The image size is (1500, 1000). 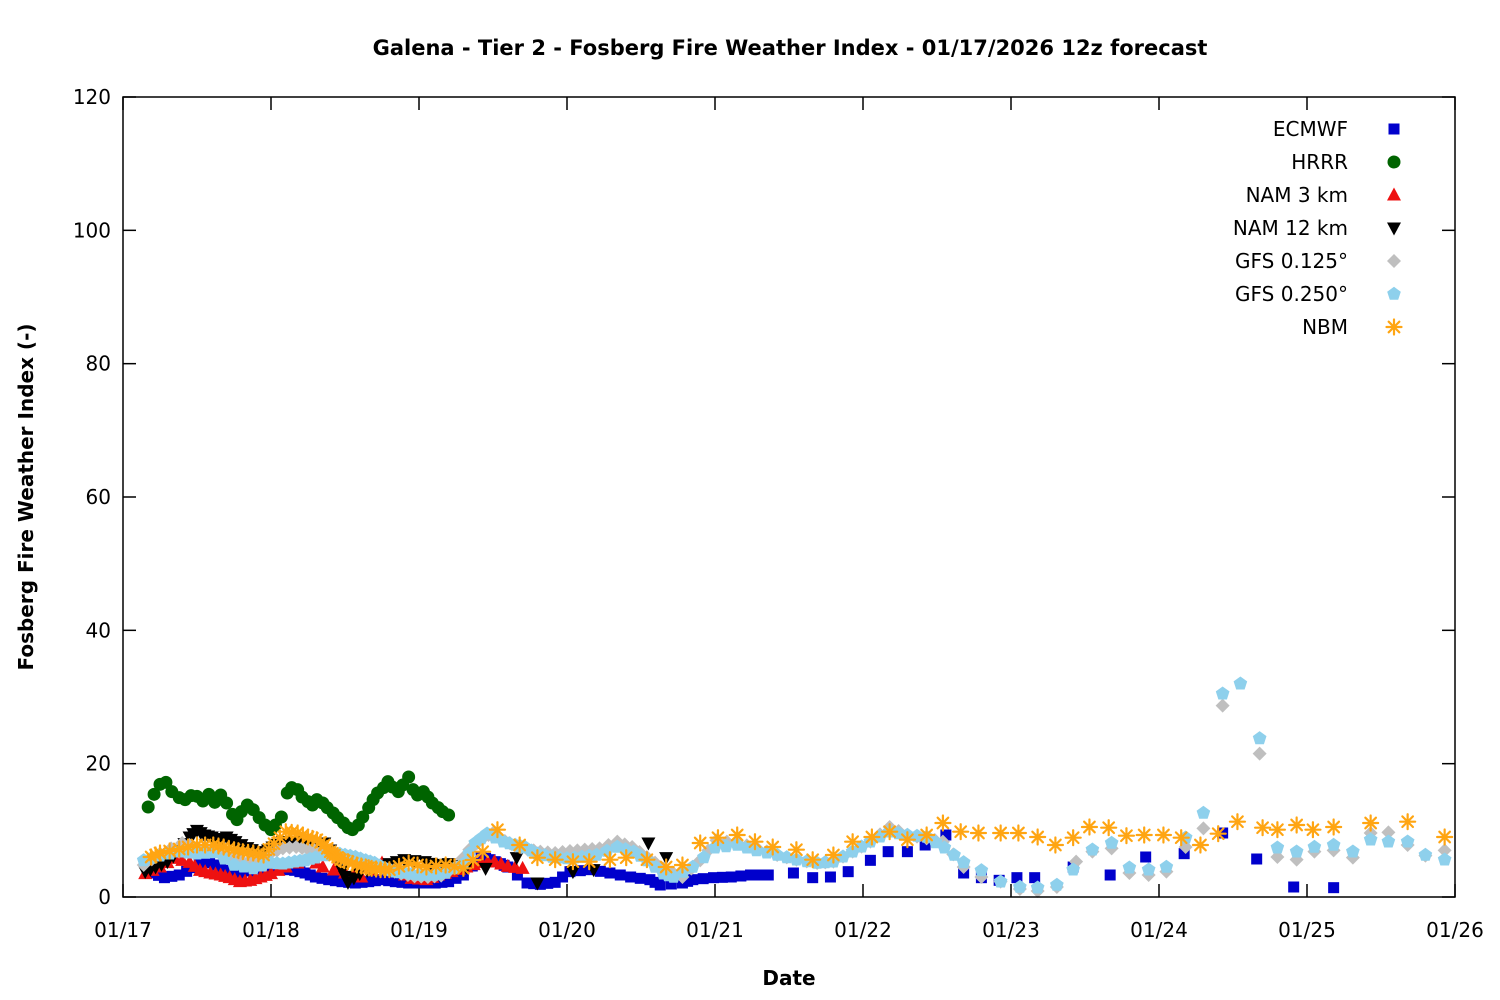 What do you see at coordinates (419, 930) in the screenshot?
I see `x-tick-label: 01/19` at bounding box center [419, 930].